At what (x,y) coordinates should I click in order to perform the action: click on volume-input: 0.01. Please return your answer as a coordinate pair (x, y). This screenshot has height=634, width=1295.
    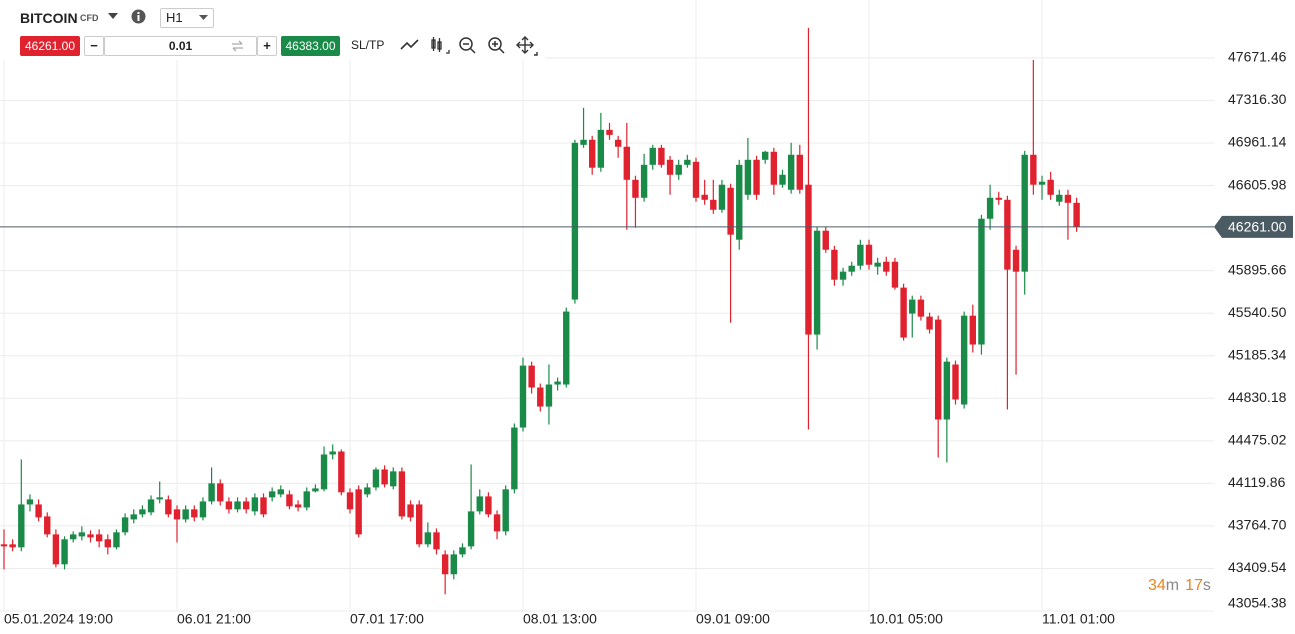
    Looking at the image, I should click on (180, 46).